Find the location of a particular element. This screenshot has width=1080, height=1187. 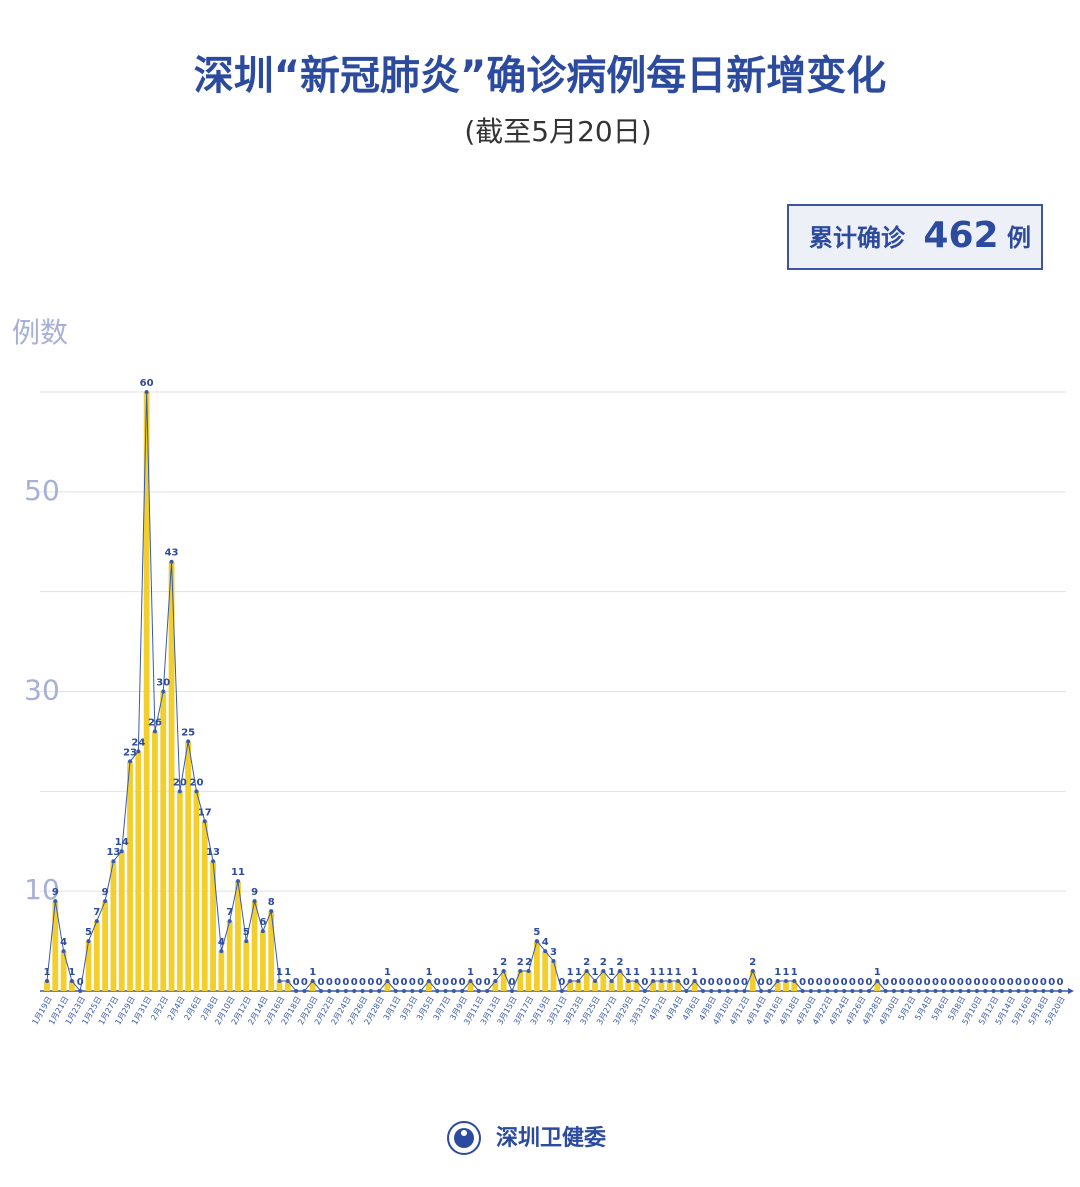

data-label: 20 is located at coordinates (196, 782).